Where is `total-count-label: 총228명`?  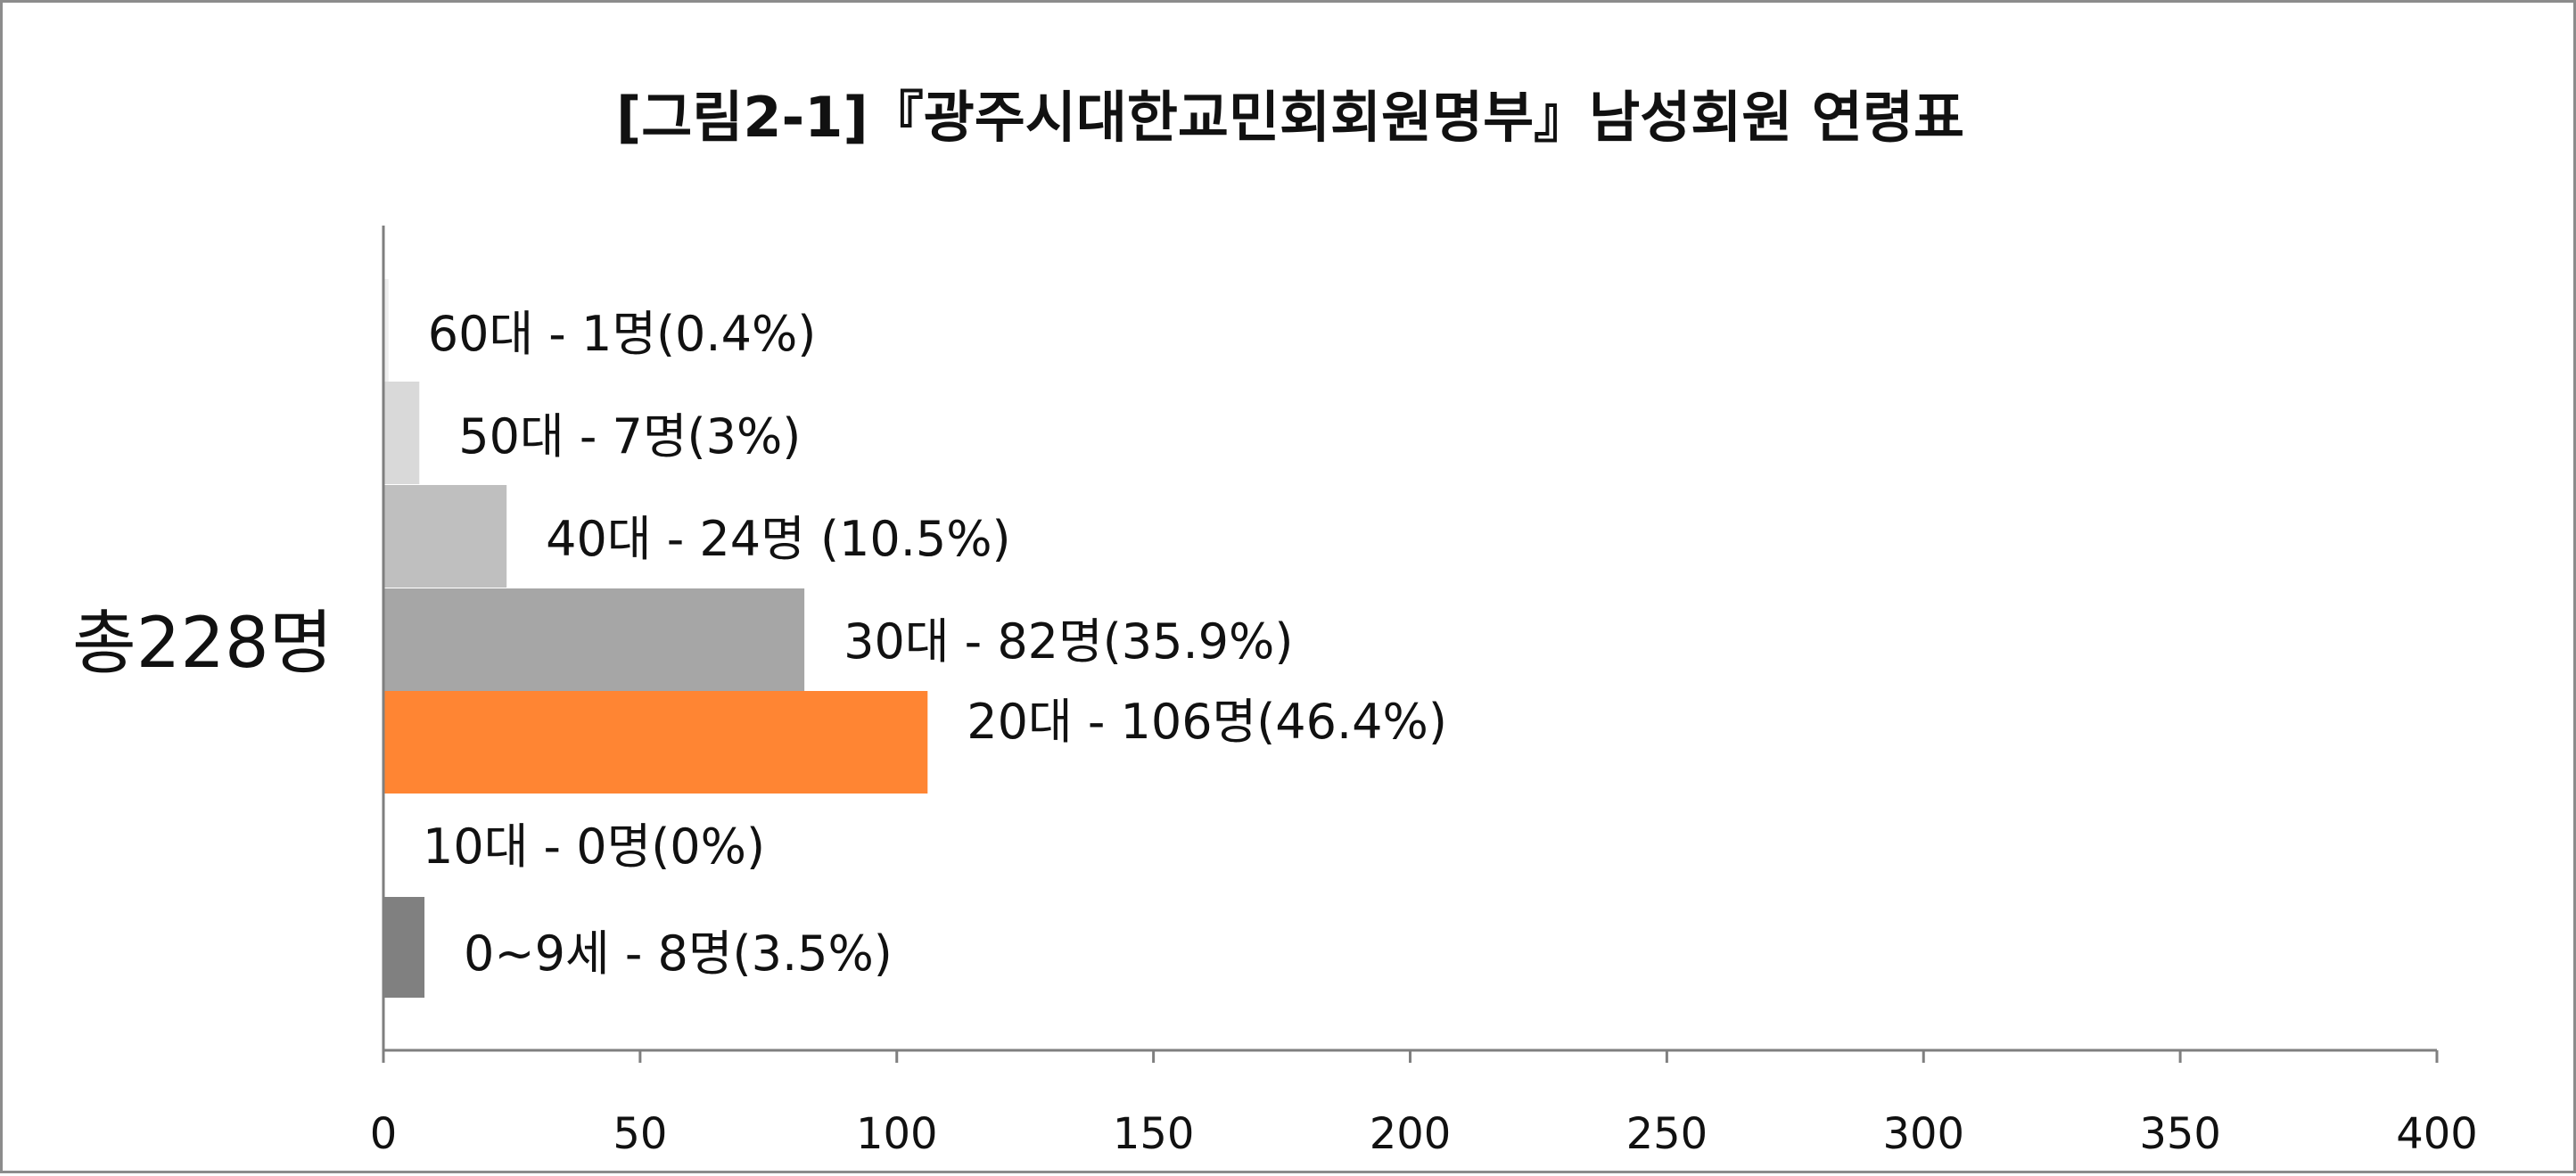 total-count-label: 총228명 is located at coordinates (202, 644).